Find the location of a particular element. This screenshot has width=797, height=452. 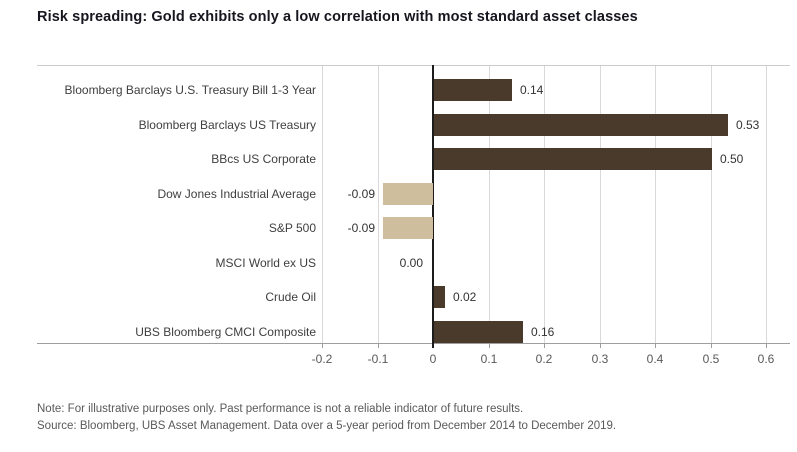

category-label: Bloomberg Barclays US Treasury is located at coordinates (227, 125).